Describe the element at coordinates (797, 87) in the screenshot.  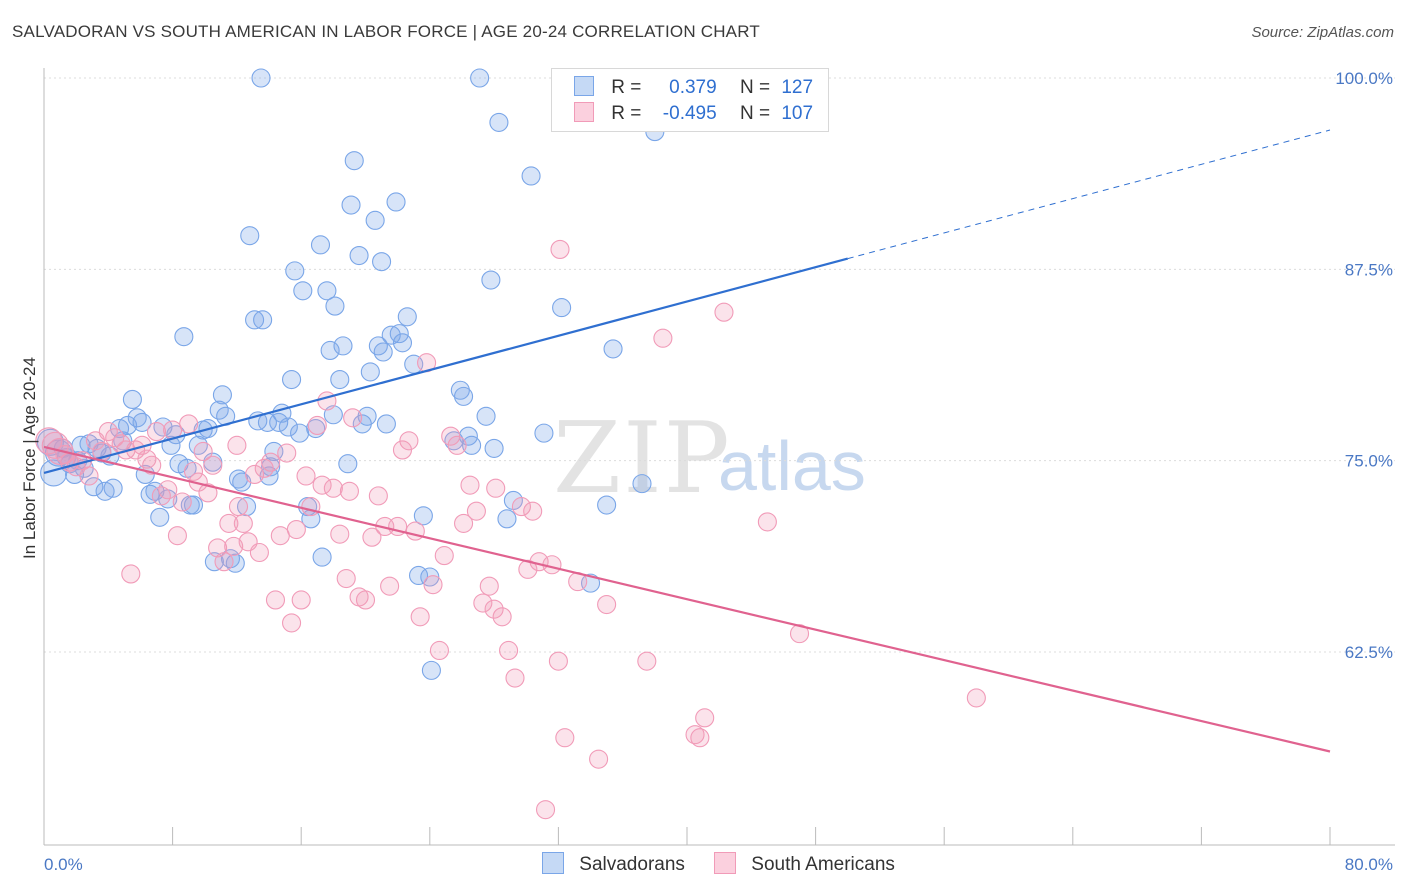
I see `legend-n-value: 127` at that location.